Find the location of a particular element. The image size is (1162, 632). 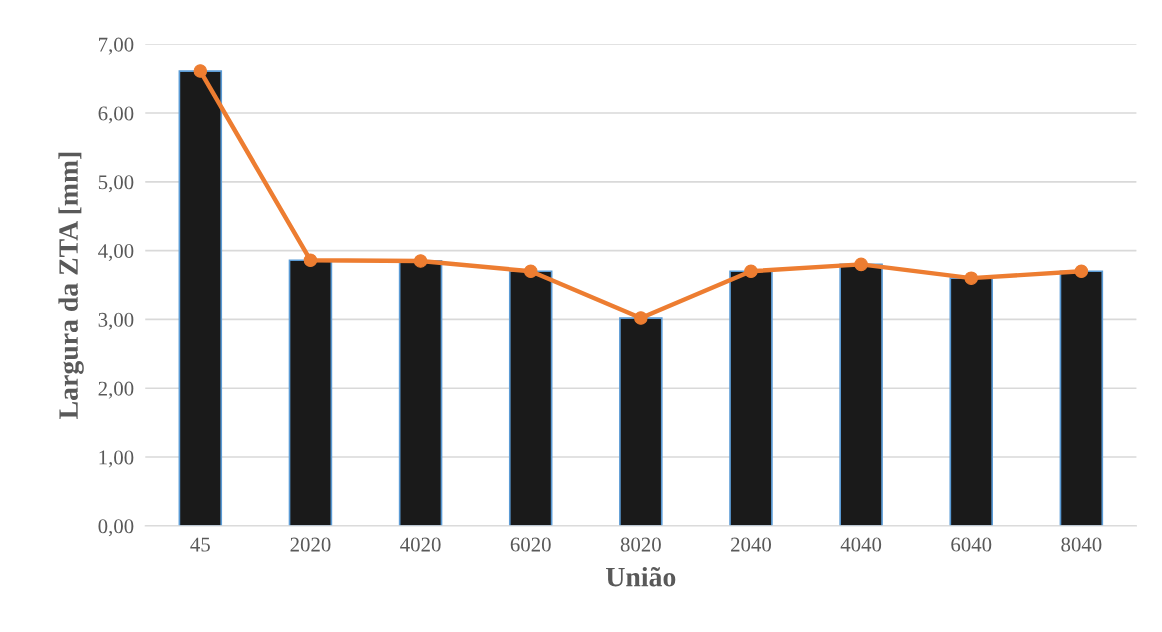

y-tick-label: 7,00 is located at coordinates (116, 46).